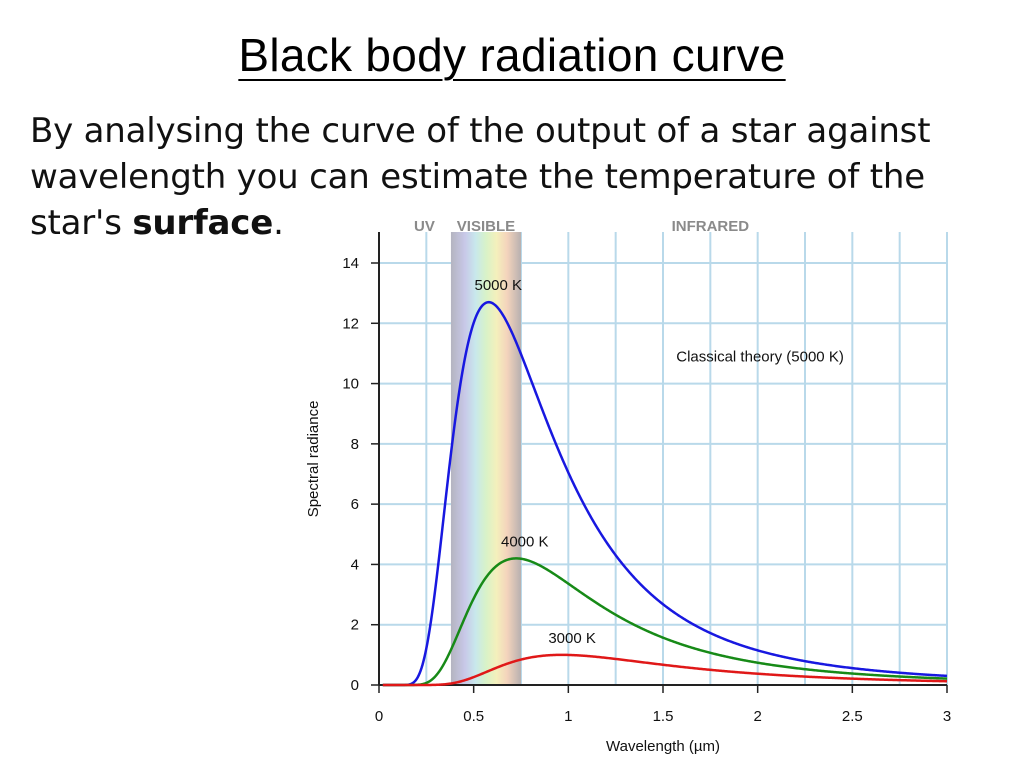 The height and width of the screenshot is (768, 1024). Describe the element at coordinates (485, 458) in the screenshot. I see `visible-spectrum-band` at that location.